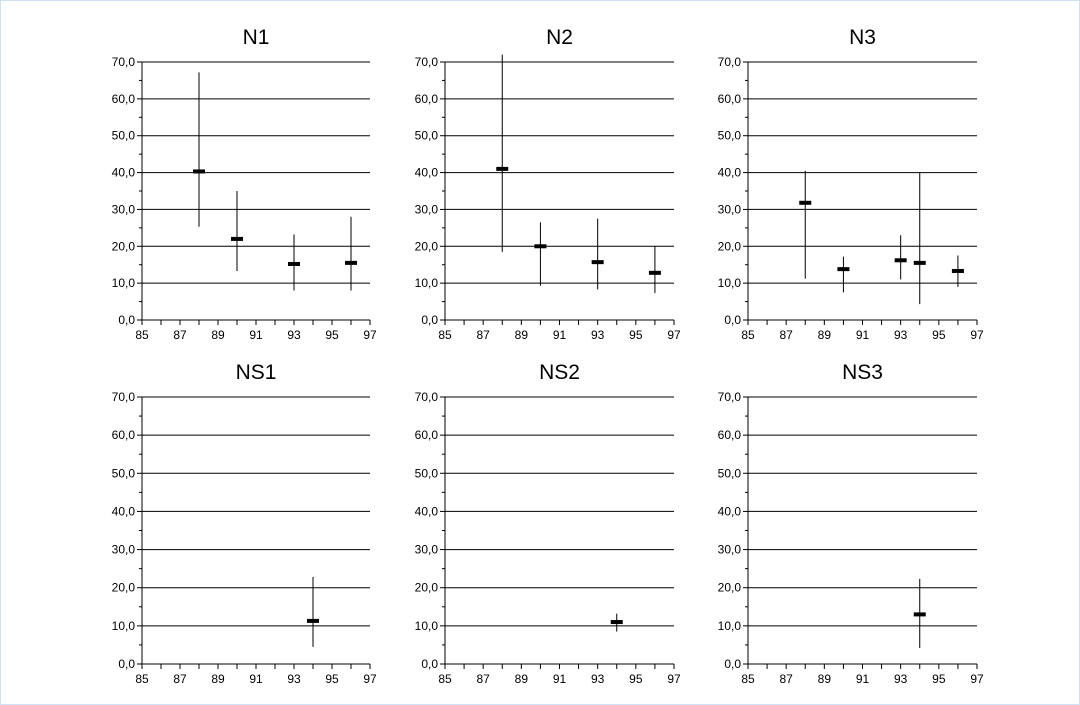  I want to click on chart-4-xtick-label: 93, so click(598, 679).